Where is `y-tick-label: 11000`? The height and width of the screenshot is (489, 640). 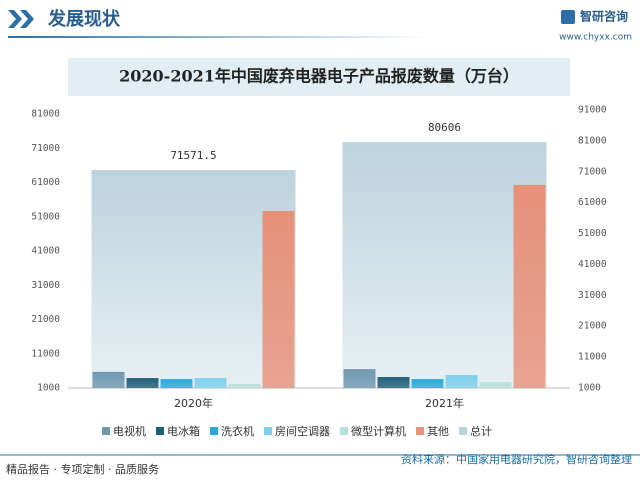 y-tick-label: 11000 is located at coordinates (45, 353).